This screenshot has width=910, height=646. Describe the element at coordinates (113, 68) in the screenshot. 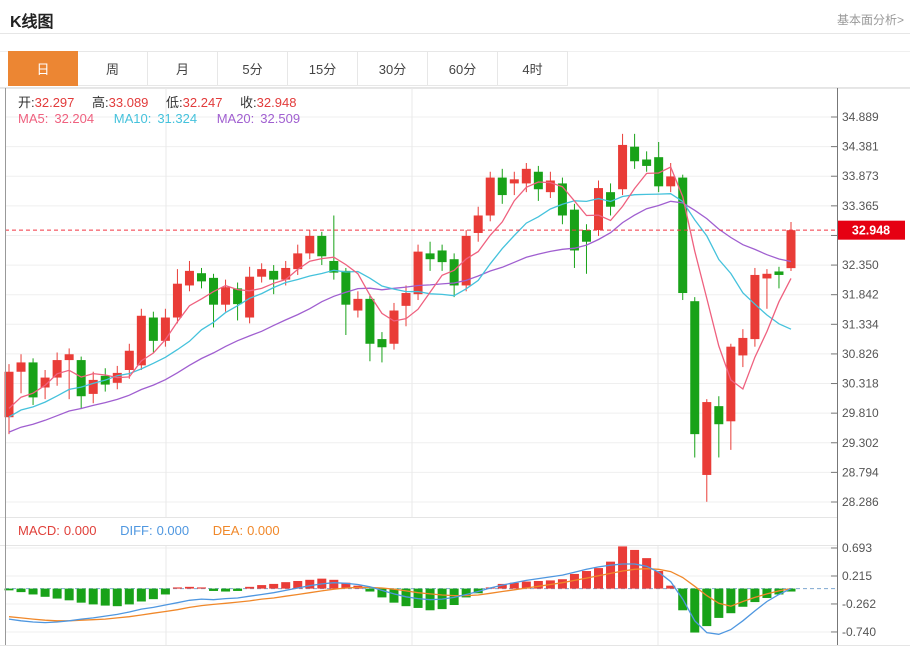

I see `tab-week: 周` at that location.